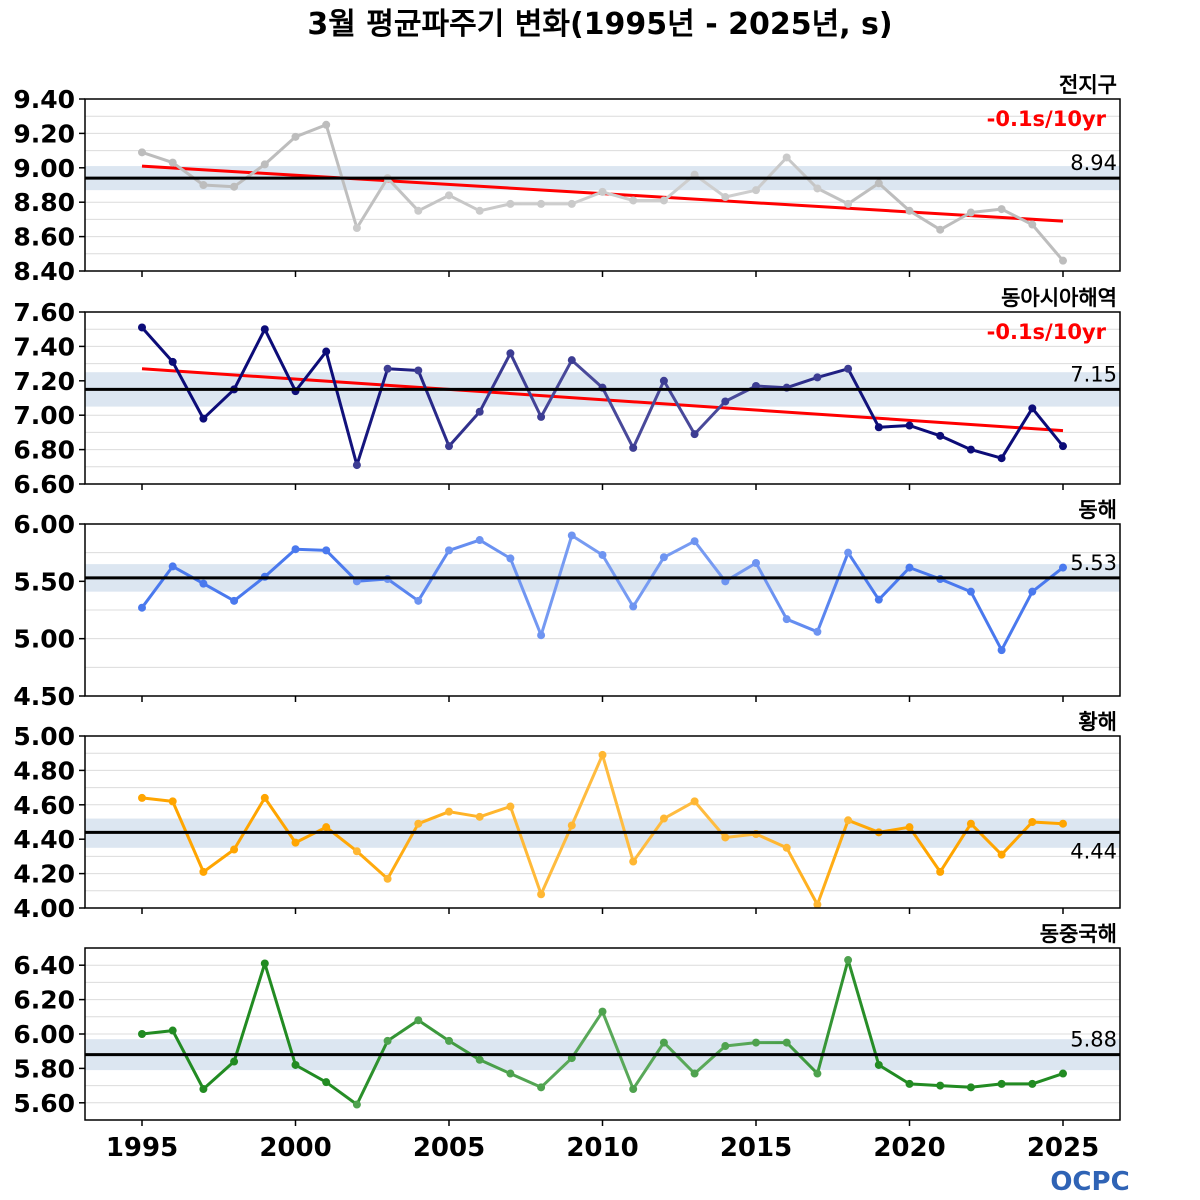  Describe the element at coordinates (1078, 934) in the screenshot. I see `region-label: 동중국해` at that location.